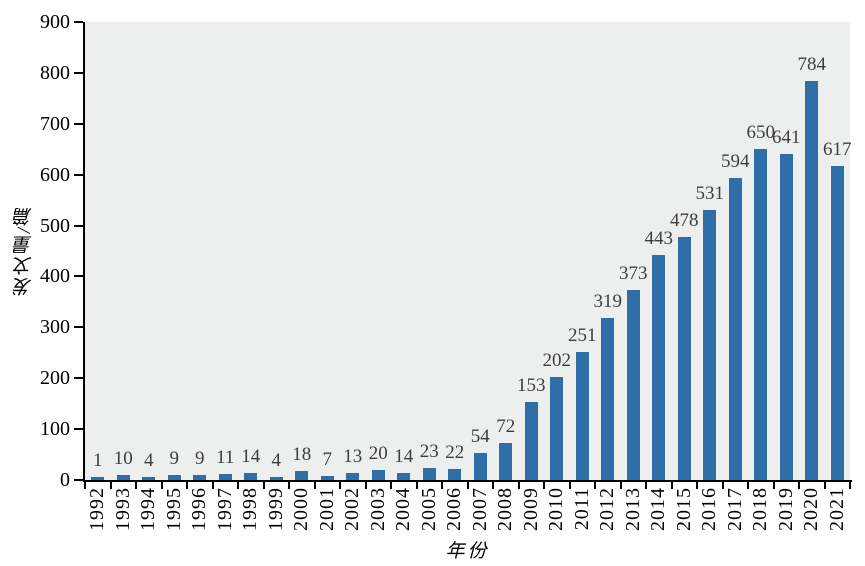 The image size is (865, 566). I want to click on x-tick-label: 2020, so click(811, 509).